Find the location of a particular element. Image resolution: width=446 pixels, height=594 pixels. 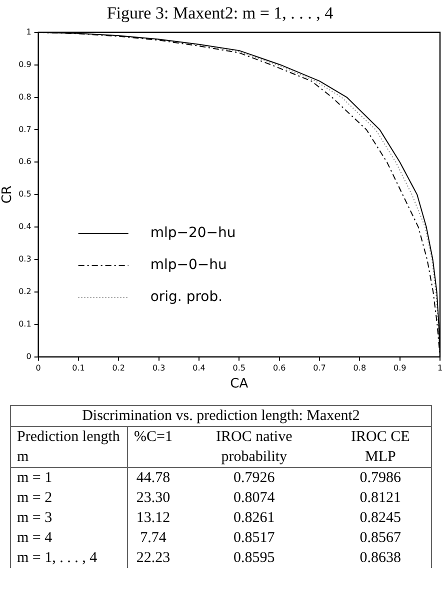

text: m = 1, . . . , 4 is located at coordinates (69, 558).